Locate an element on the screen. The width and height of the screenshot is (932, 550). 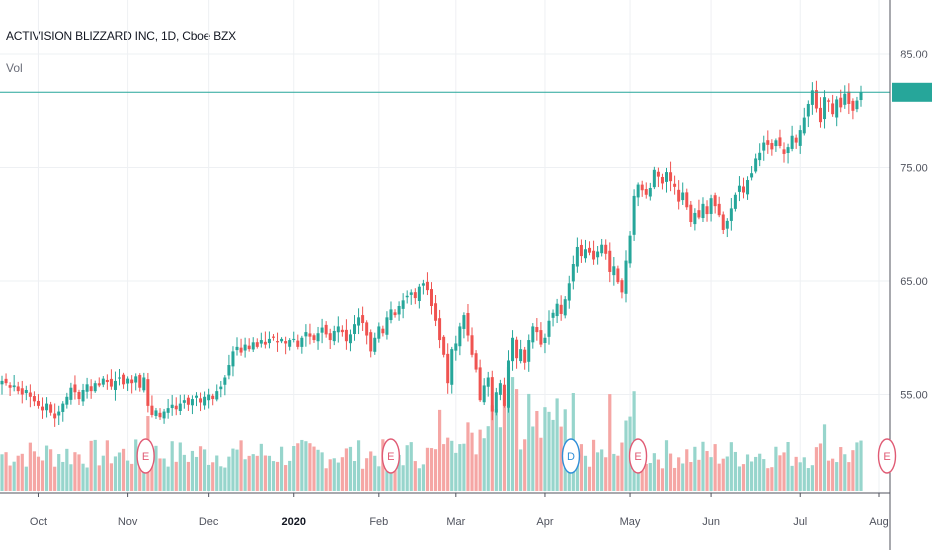
event-marker-shape is located at coordinates (145, 456).